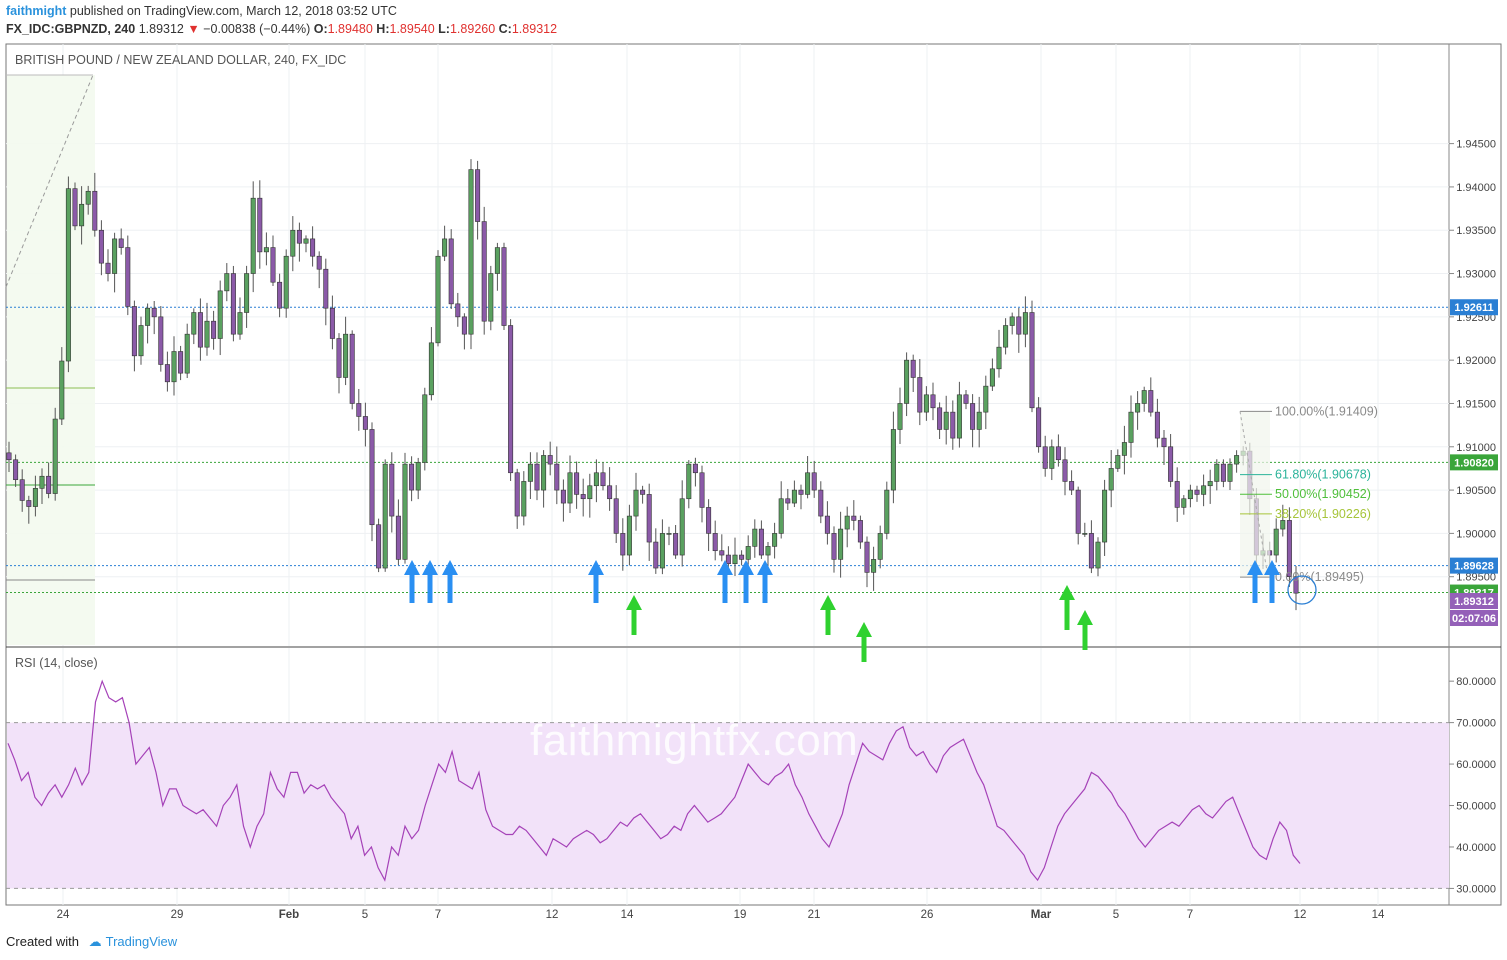 This screenshot has width=1507, height=960. Describe the element at coordinates (383, 29) in the screenshot. I see `high-label: H:` at that location.